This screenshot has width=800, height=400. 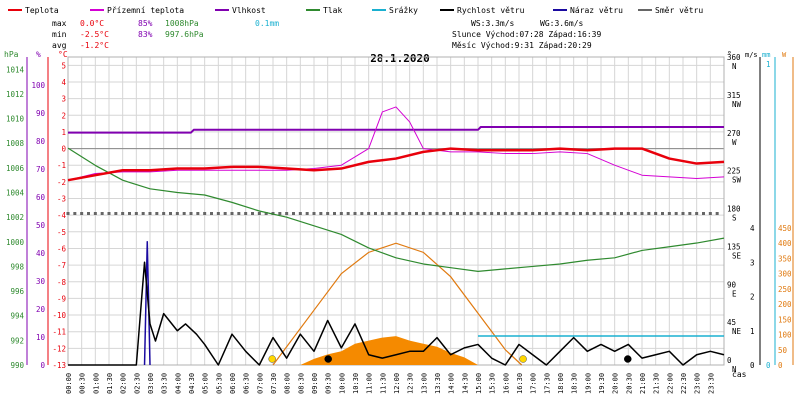 I want to click on temperature-tick-label: -12, so click(x=59, y=348).